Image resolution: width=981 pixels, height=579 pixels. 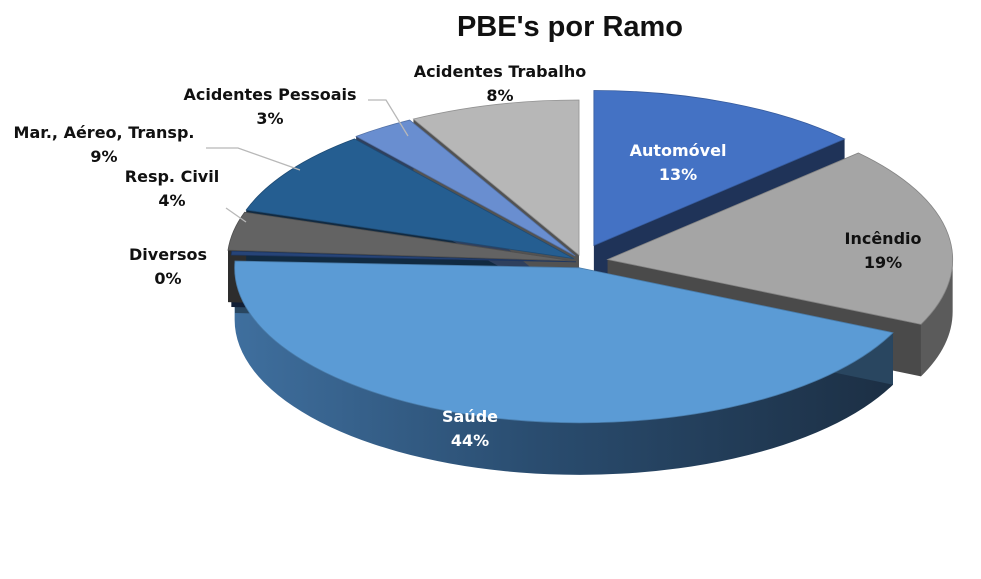 I want to click on slice-name-label: Resp. Civil, so click(x=172, y=176).